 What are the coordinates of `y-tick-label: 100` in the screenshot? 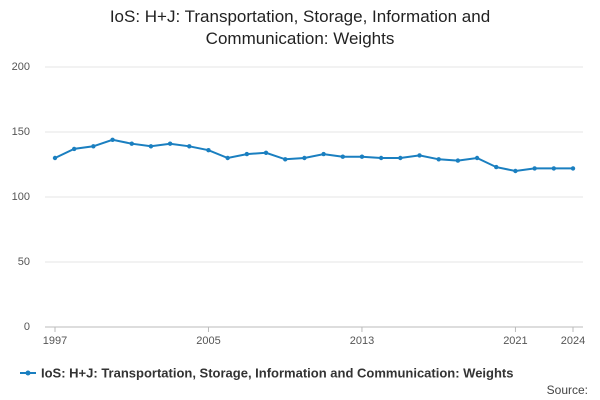 It's located at (21, 197).